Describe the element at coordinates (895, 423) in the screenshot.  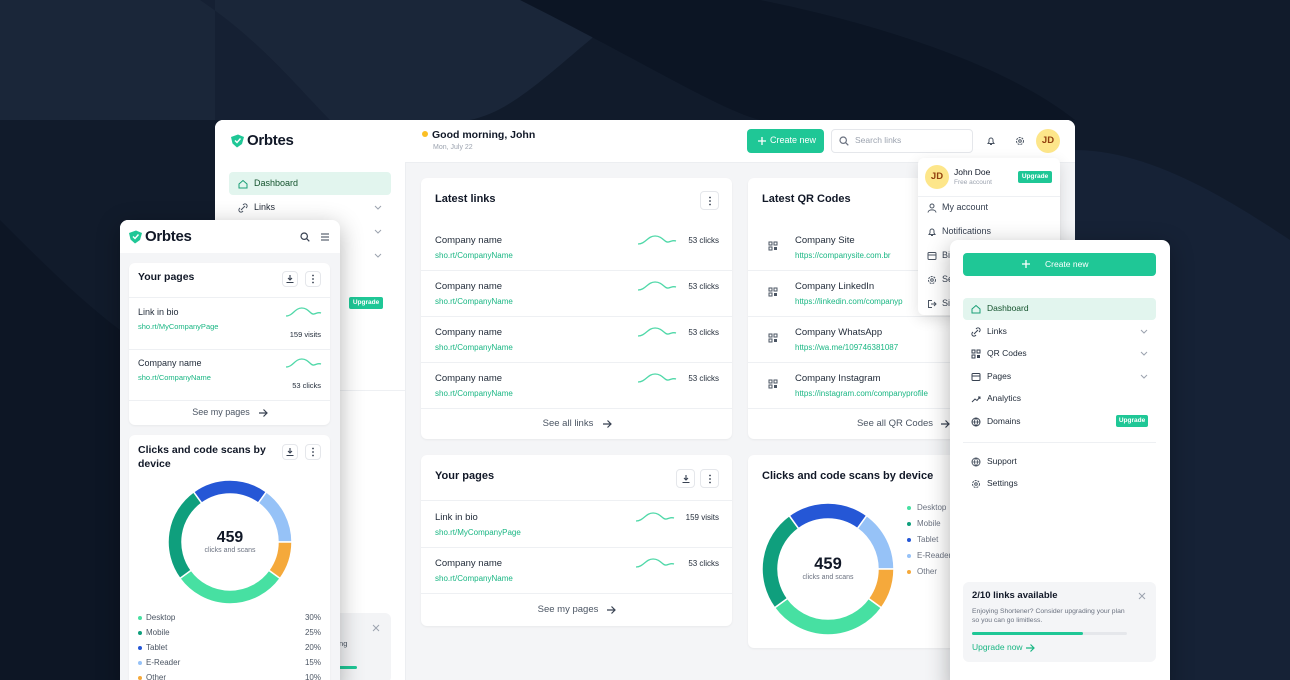
I see `card-footer: See all QR Codes` at that location.